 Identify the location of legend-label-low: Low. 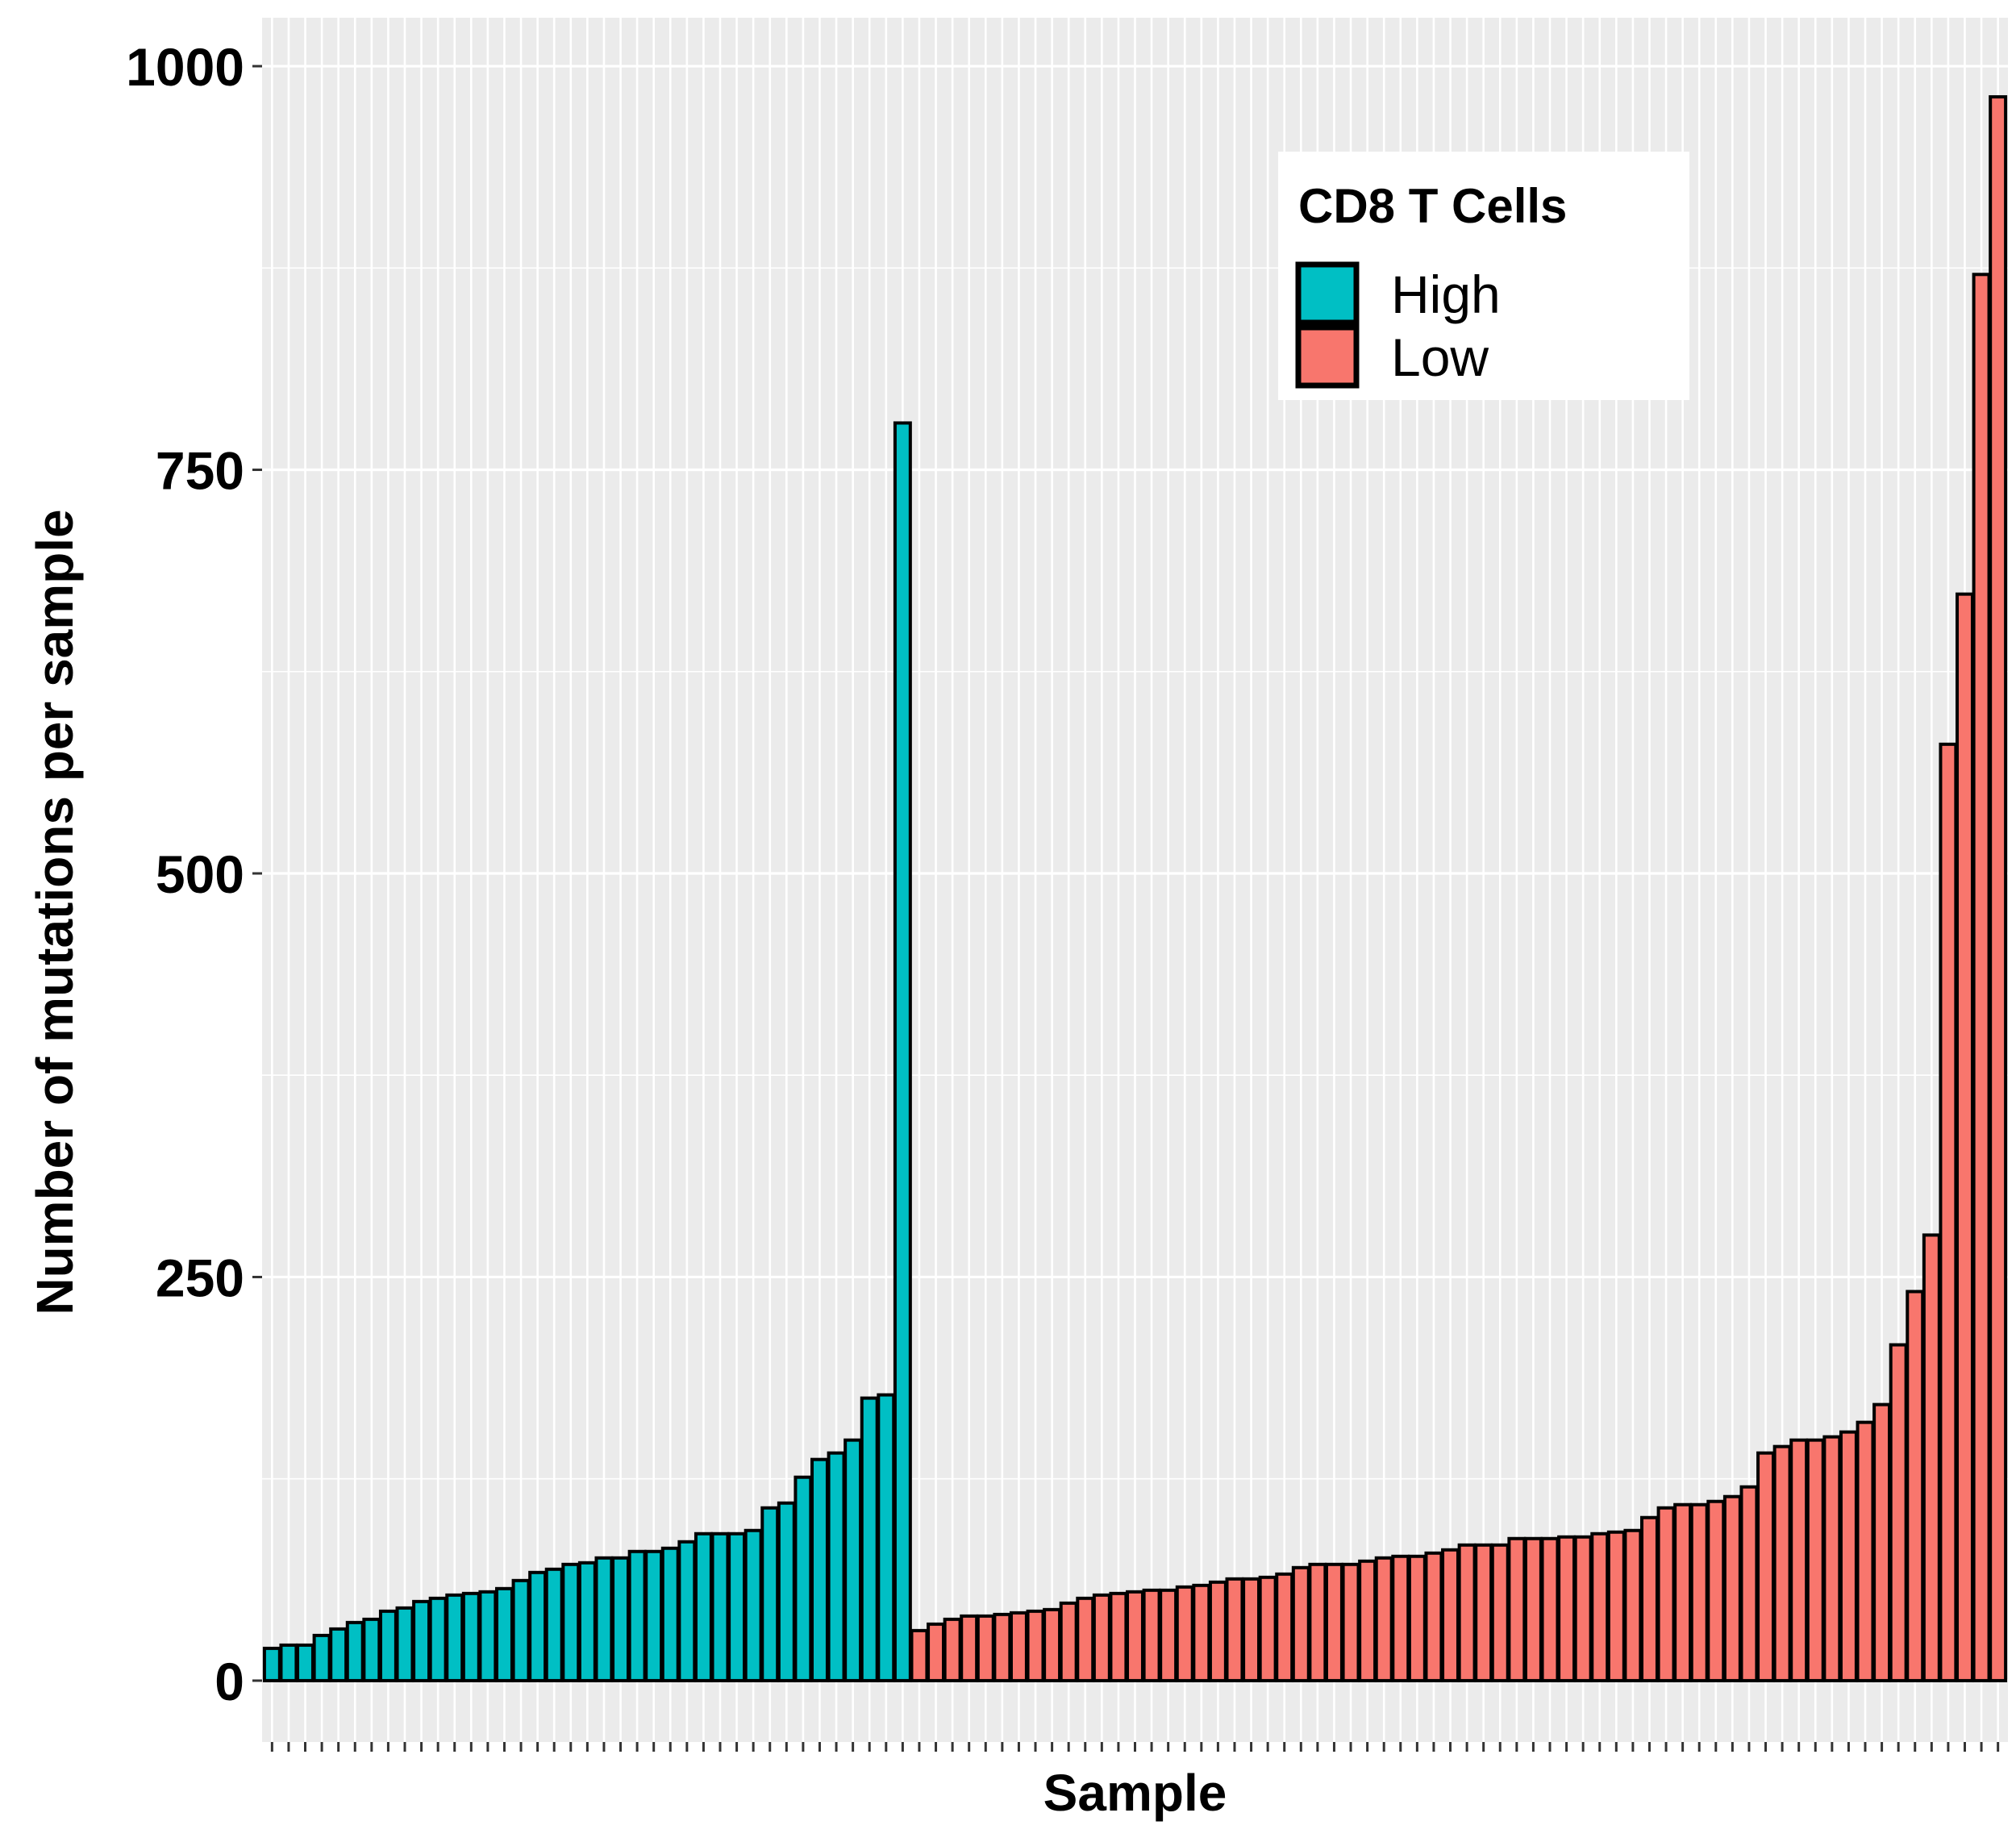
(1440, 357).